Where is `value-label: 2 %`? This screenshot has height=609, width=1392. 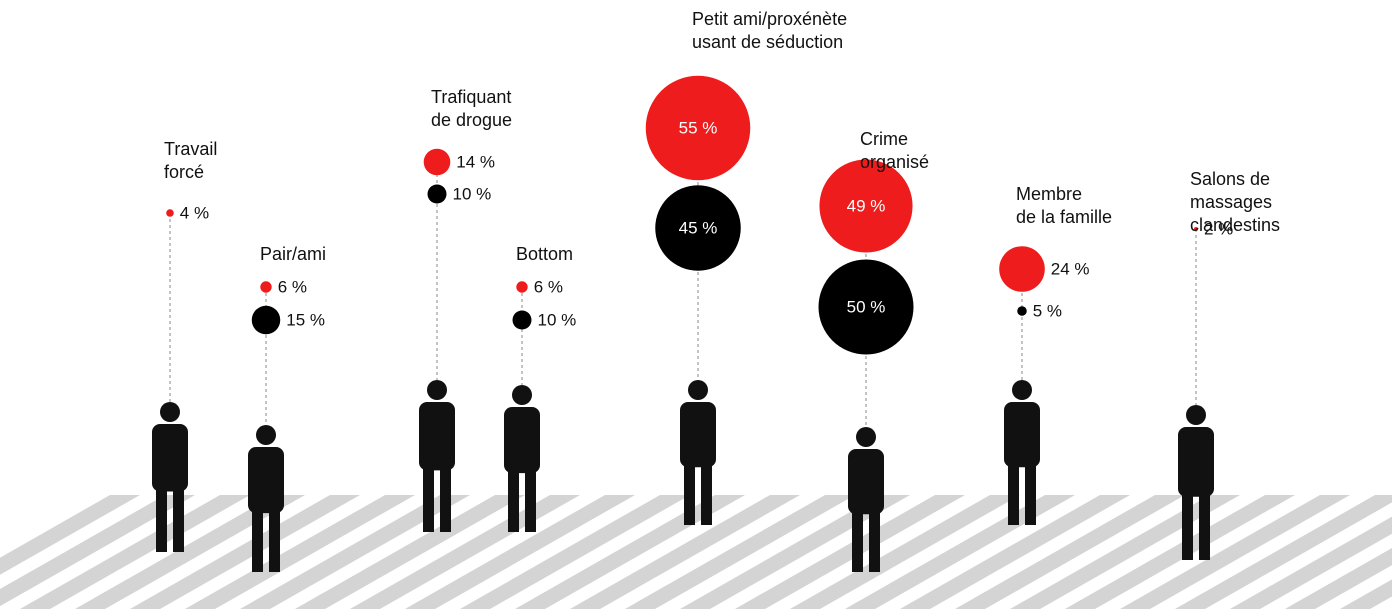
value-label: 2 % is located at coordinates (1218, 228).